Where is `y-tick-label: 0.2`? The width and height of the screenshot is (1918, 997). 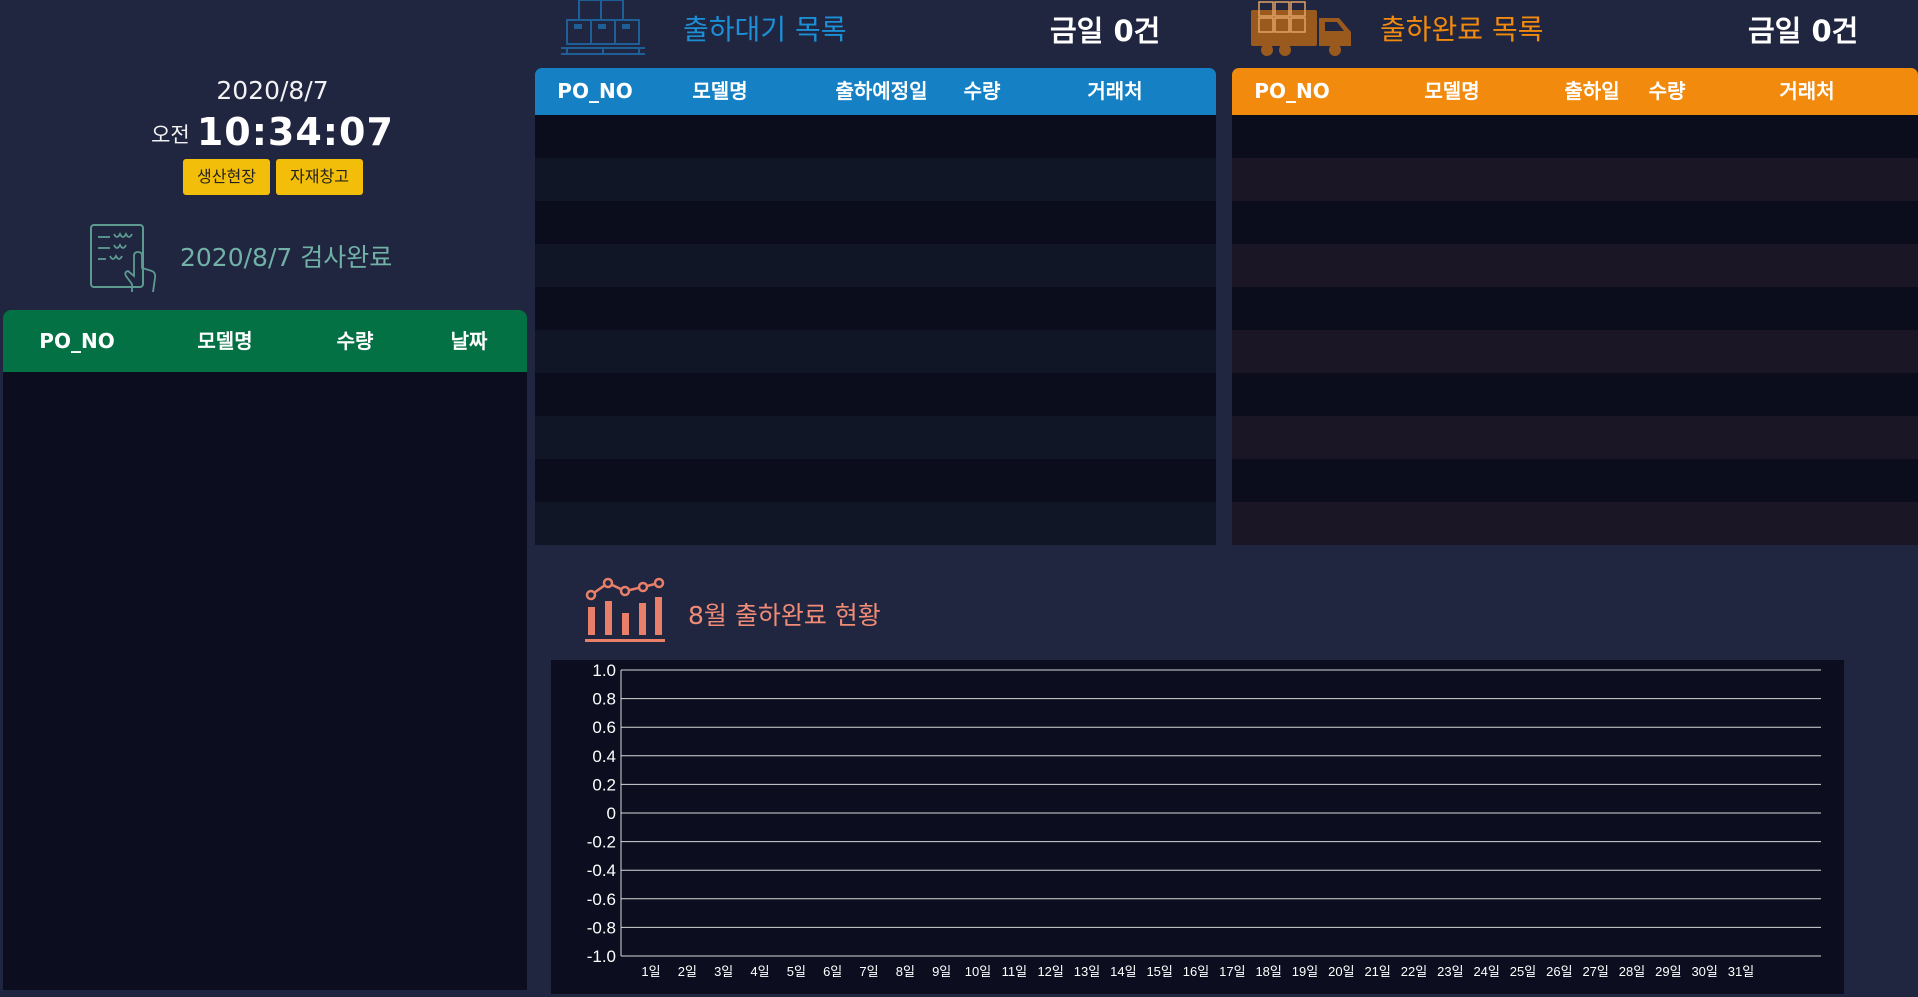
y-tick-label: 0.2 is located at coordinates (604, 784).